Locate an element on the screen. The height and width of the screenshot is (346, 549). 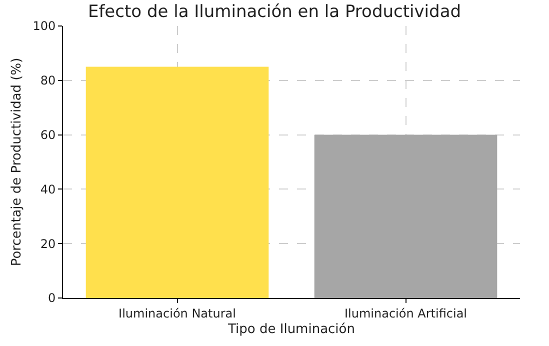
y-tick-label: 60 is located at coordinates (48, 135).